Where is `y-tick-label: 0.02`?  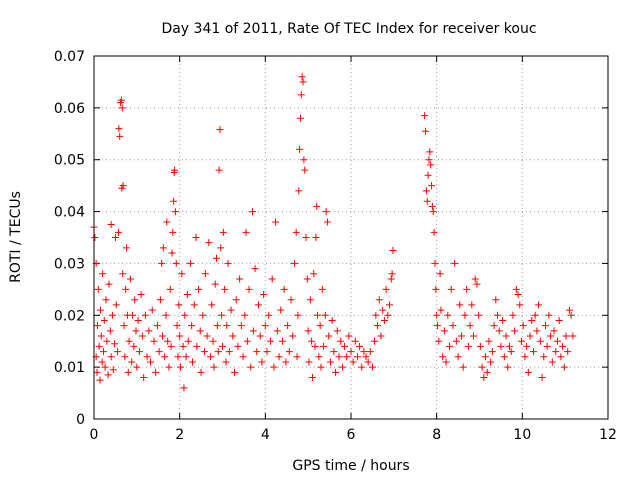
y-tick-label: 0.02 is located at coordinates (69, 316).